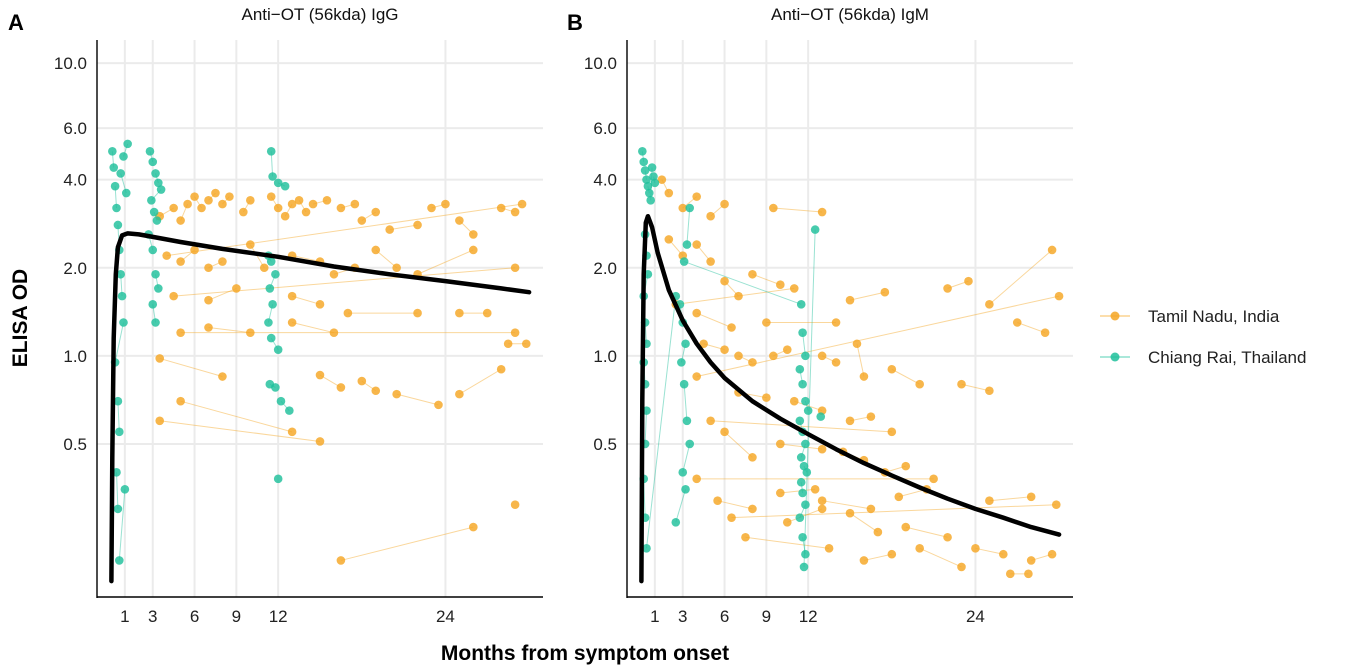 This screenshot has width=1361, height=667. Describe the element at coordinates (1115, 357) in the screenshot. I see `legend-key-point-chiang` at that location.